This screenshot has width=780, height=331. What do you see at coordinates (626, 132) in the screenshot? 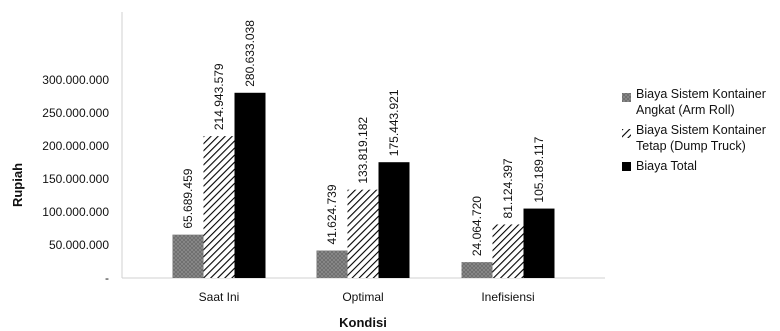
I see `legend-swatch-dump-truck` at bounding box center [626, 132].